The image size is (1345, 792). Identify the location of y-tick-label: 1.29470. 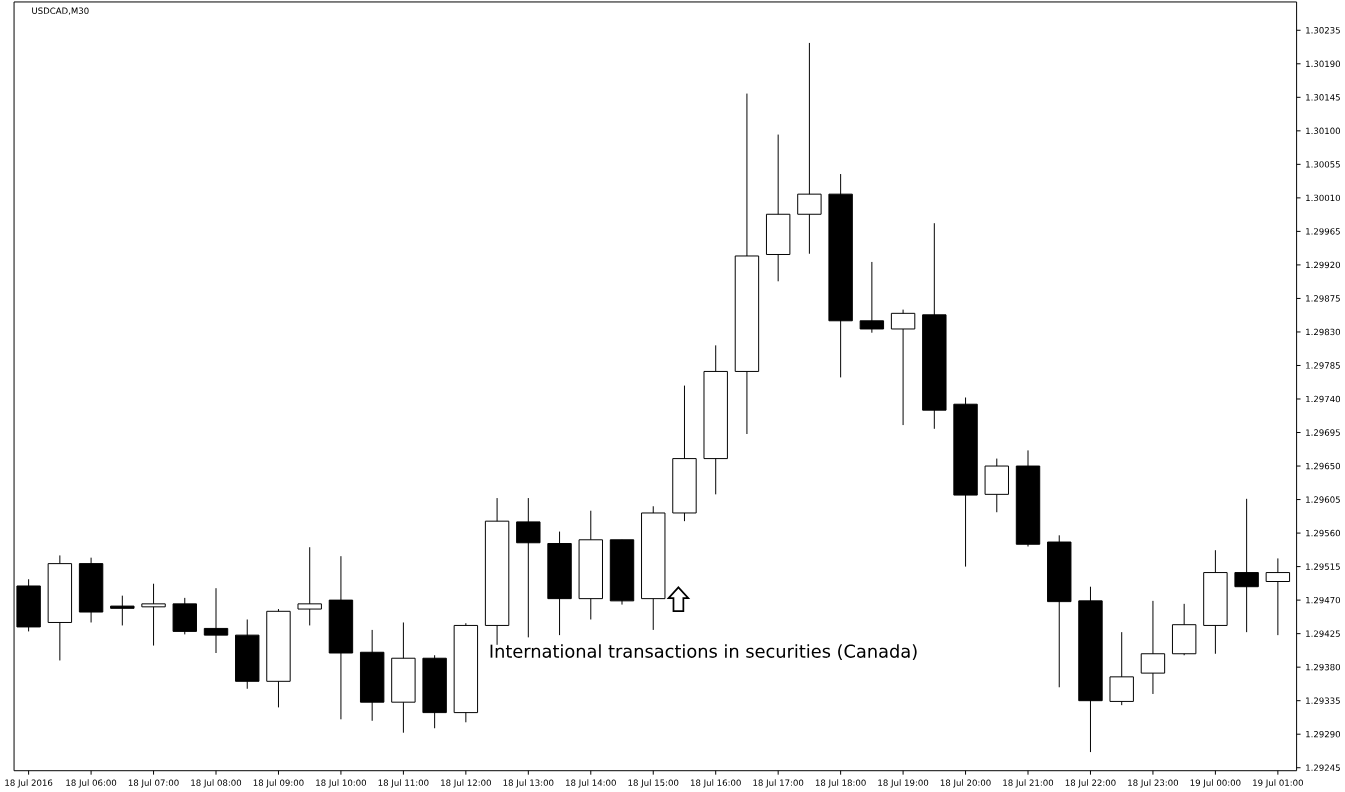
(1323, 600).